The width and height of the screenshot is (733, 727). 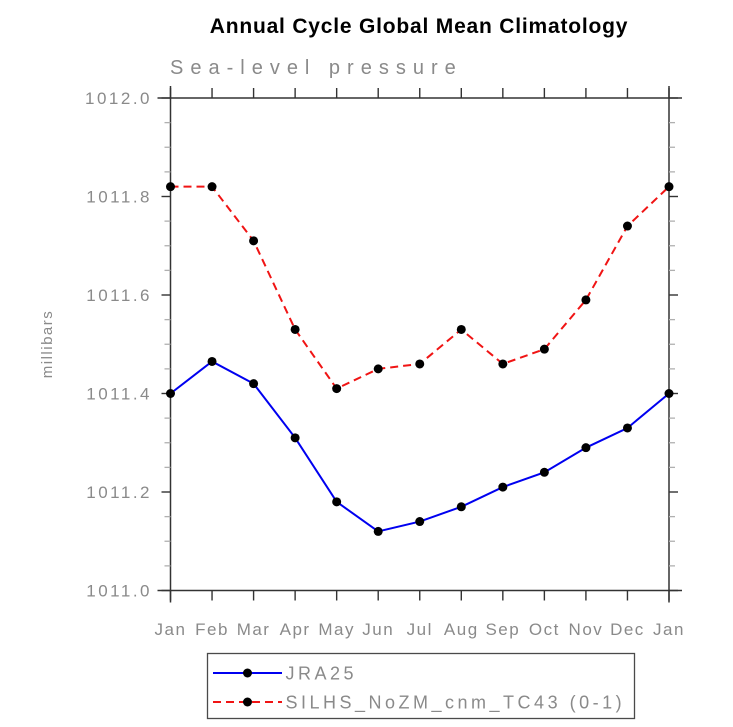 I want to click on x-axis-month-label: Jul, so click(x=420, y=629).